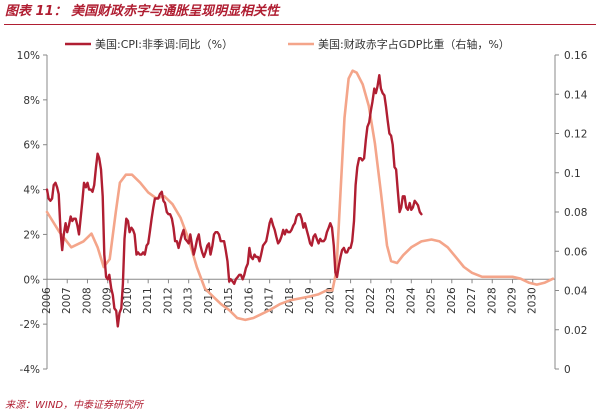 The height and width of the screenshot is (413, 600). What do you see at coordinates (128, 300) in the screenshot?
I see `x-tick-label: 2010` at bounding box center [128, 300].